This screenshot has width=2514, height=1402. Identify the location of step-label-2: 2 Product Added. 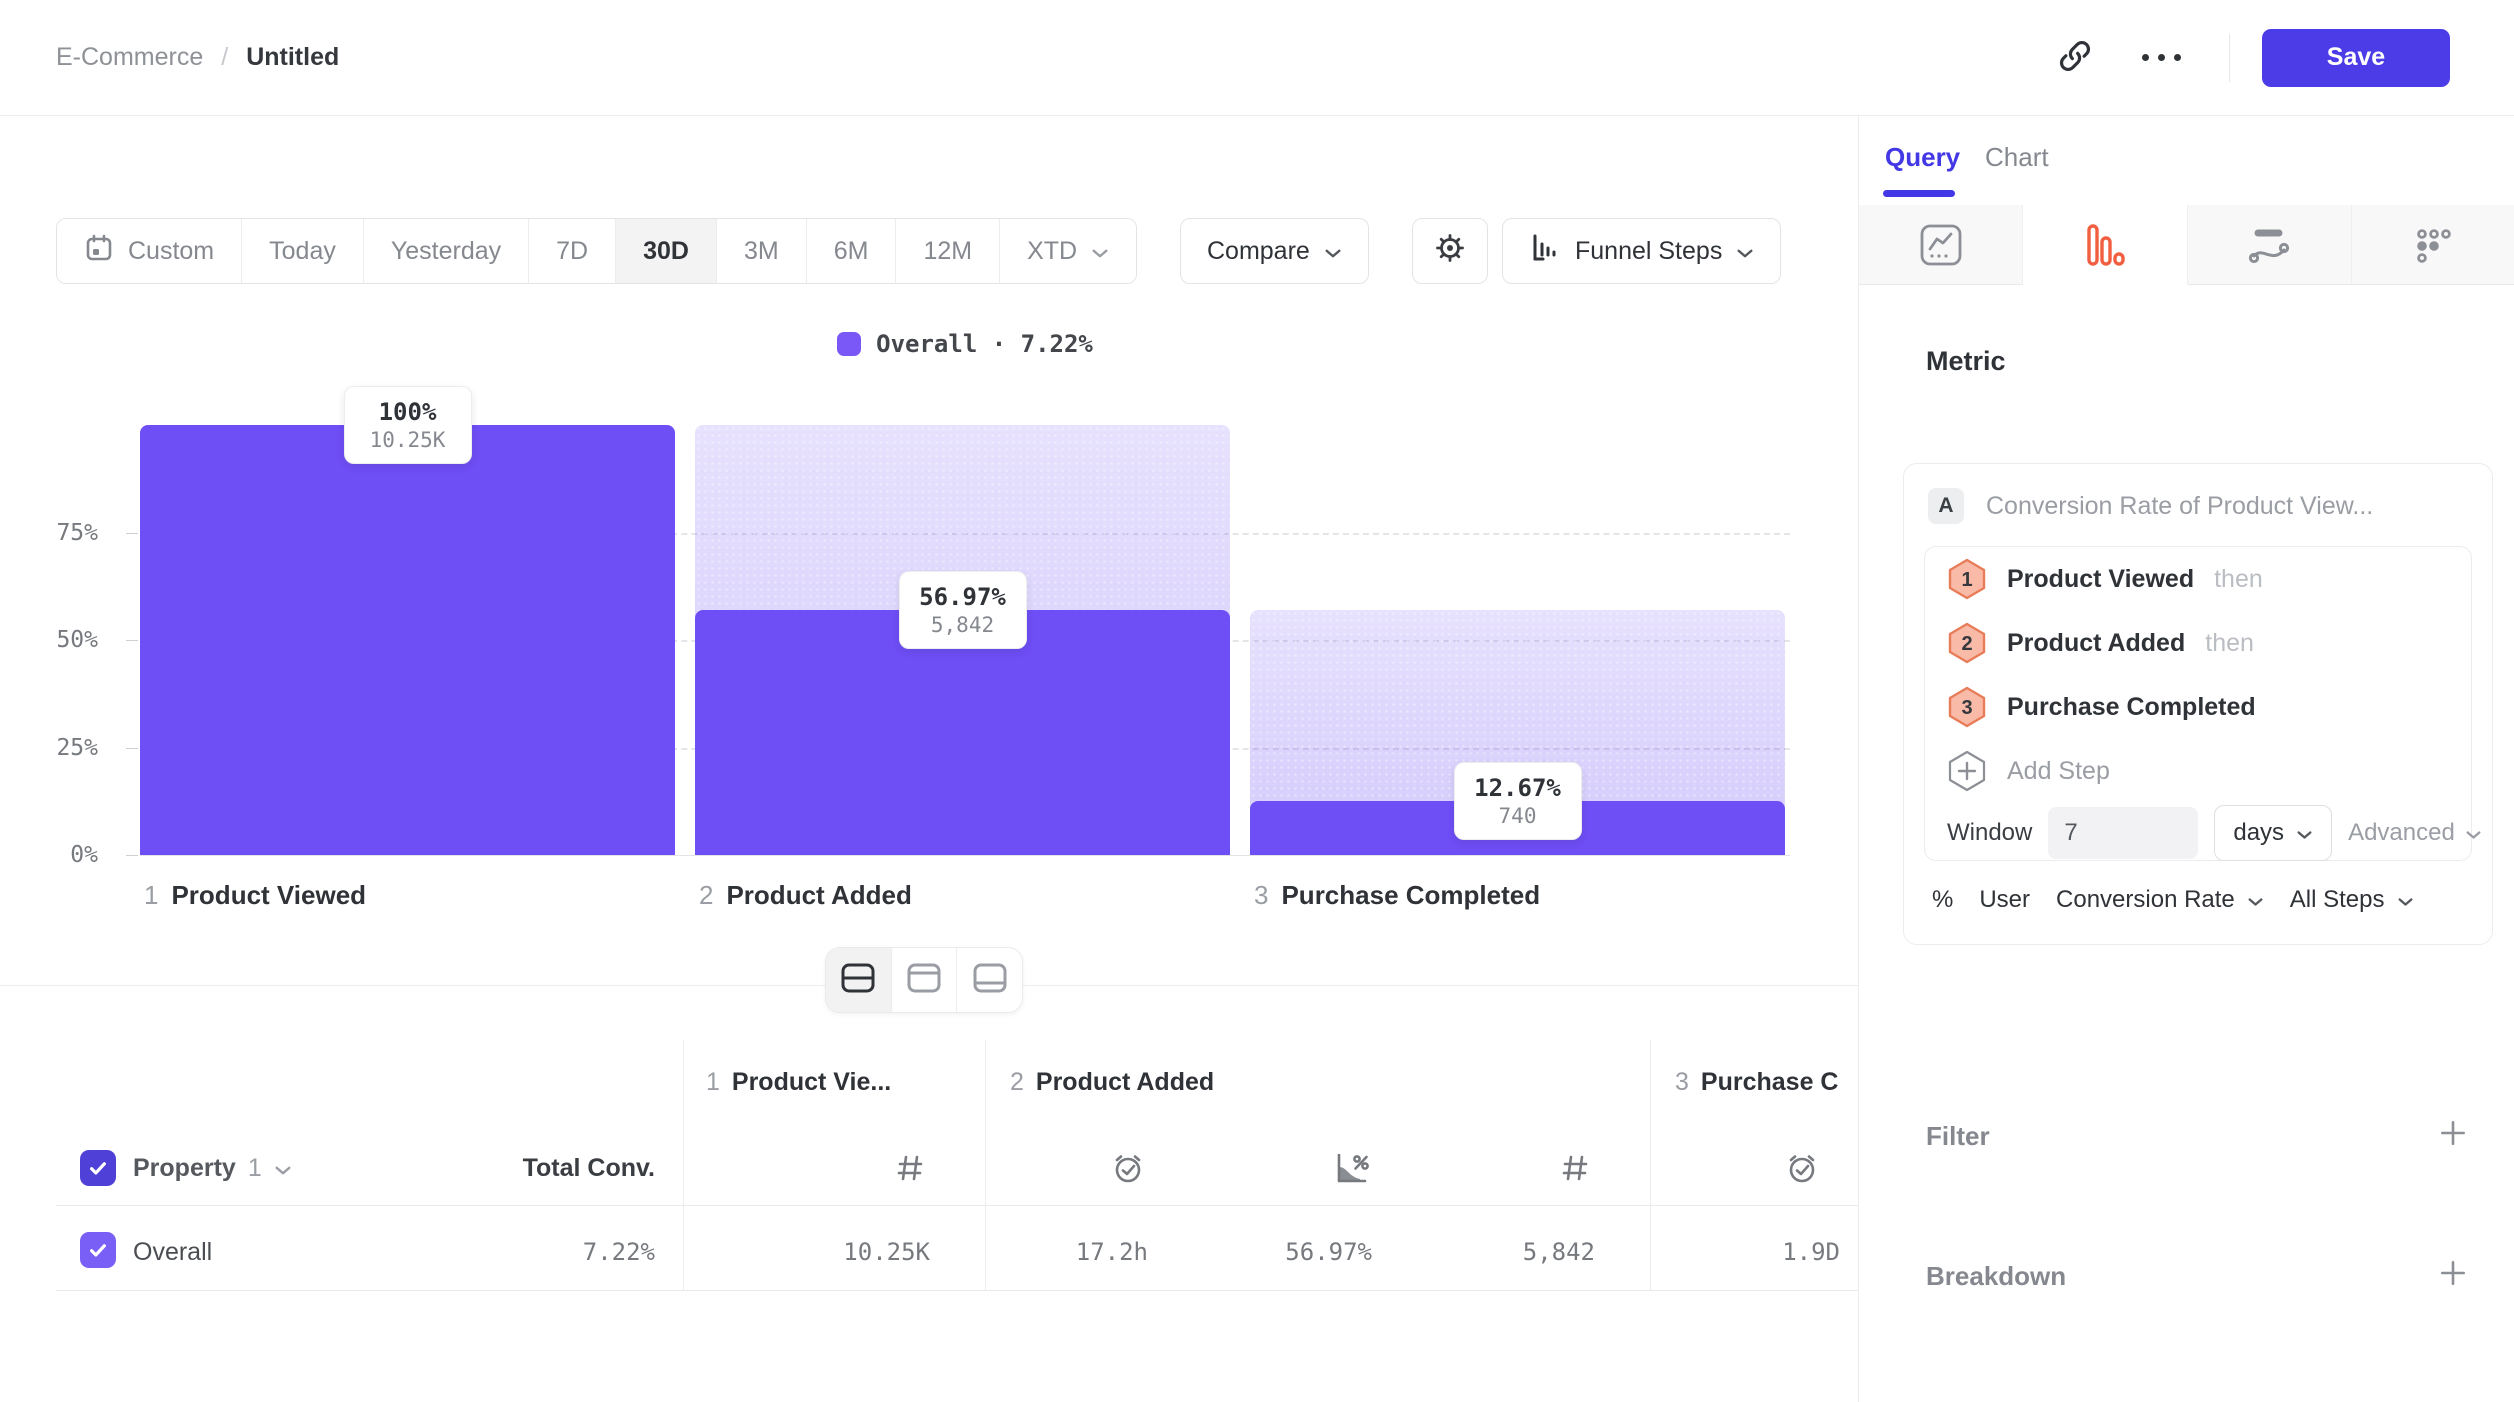
(805, 895).